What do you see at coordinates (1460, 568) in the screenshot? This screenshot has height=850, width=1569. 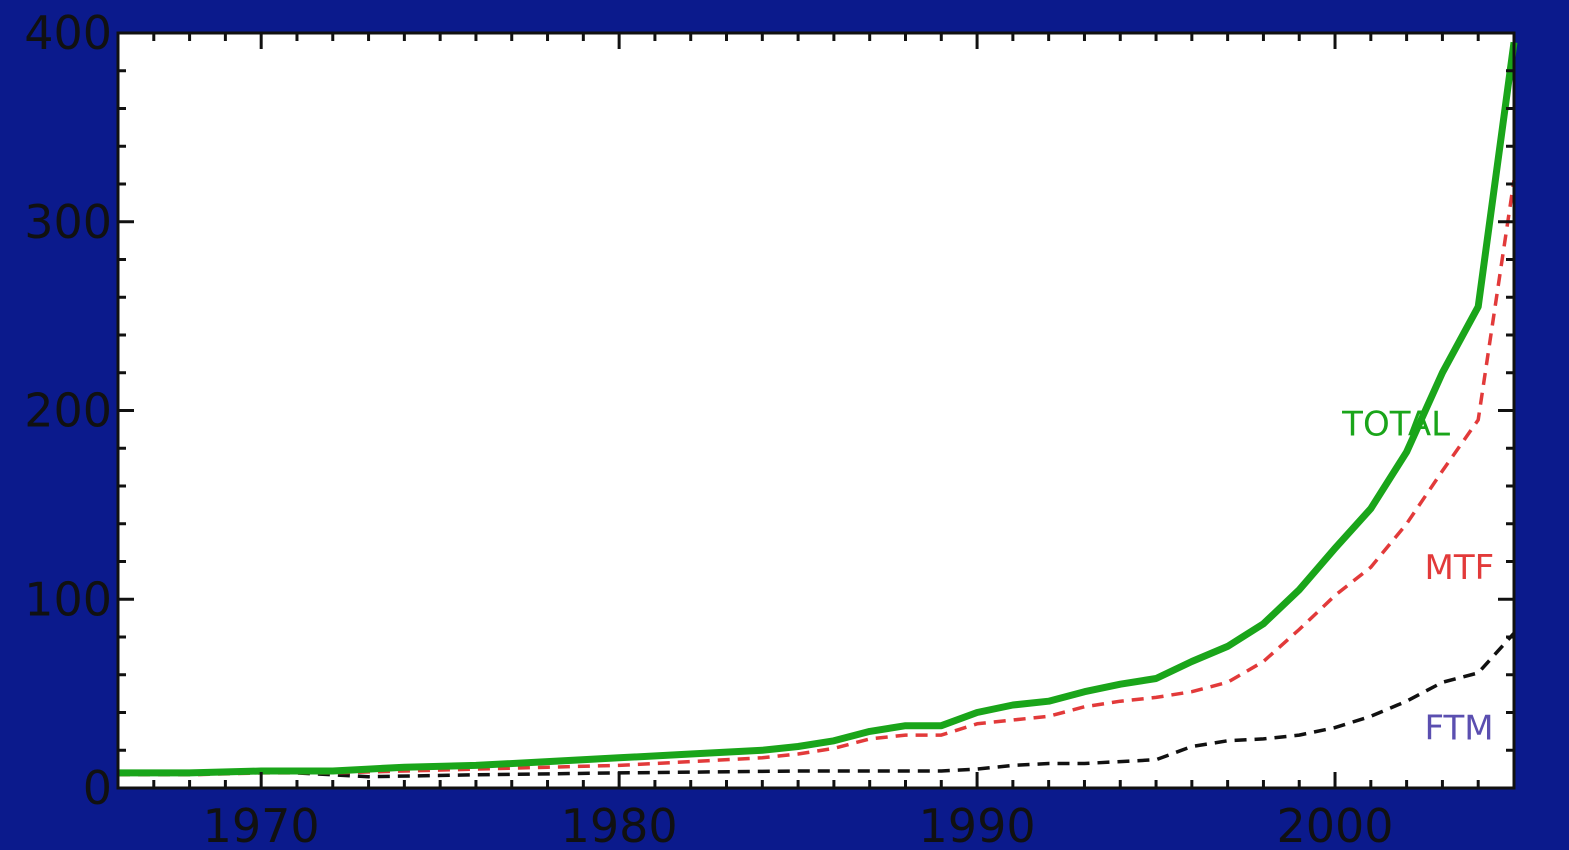 I see `series-label-mtf: MTF` at bounding box center [1460, 568].